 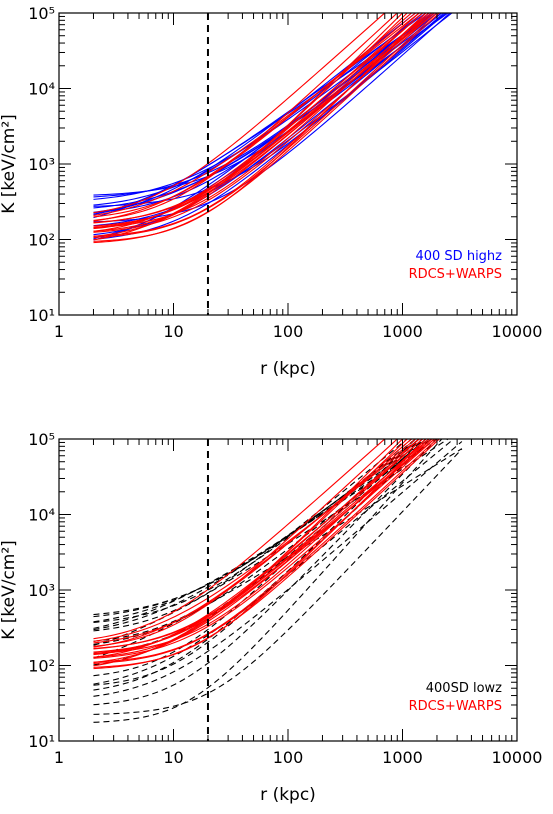 What do you see at coordinates (455, 274) in the screenshot?
I see `top-panel-legend-entry-2: RDCS+WARPS` at bounding box center [455, 274].